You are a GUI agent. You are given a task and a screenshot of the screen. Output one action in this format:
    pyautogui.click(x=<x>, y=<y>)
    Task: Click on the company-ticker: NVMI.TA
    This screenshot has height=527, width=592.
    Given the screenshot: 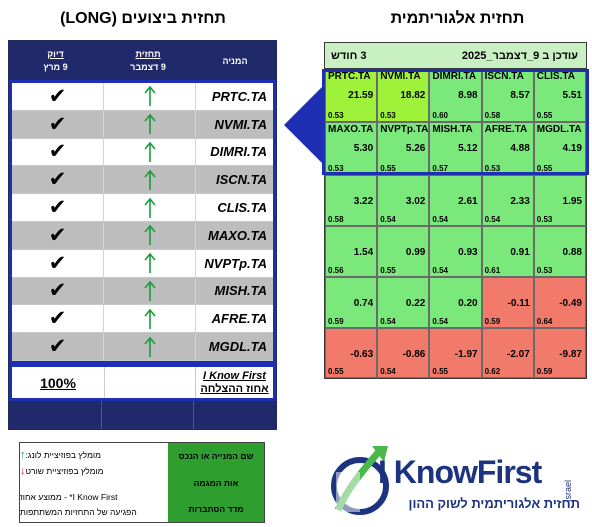 What is the action you would take?
    pyautogui.click(x=240, y=124)
    